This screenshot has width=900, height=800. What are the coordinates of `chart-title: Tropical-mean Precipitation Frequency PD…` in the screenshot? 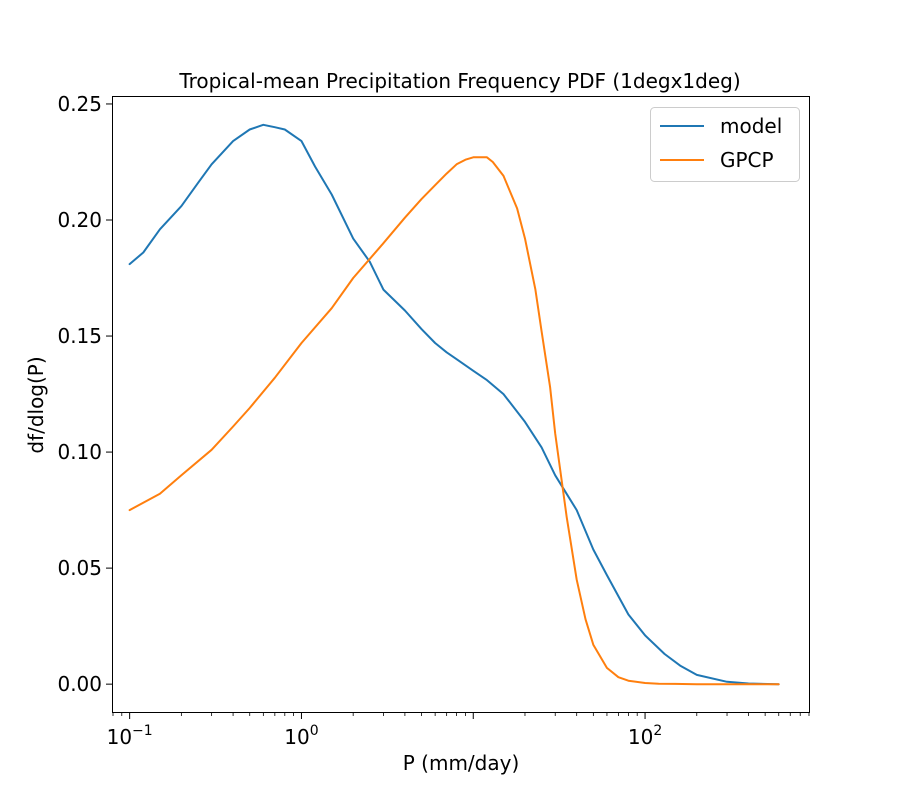 It's located at (459, 81).